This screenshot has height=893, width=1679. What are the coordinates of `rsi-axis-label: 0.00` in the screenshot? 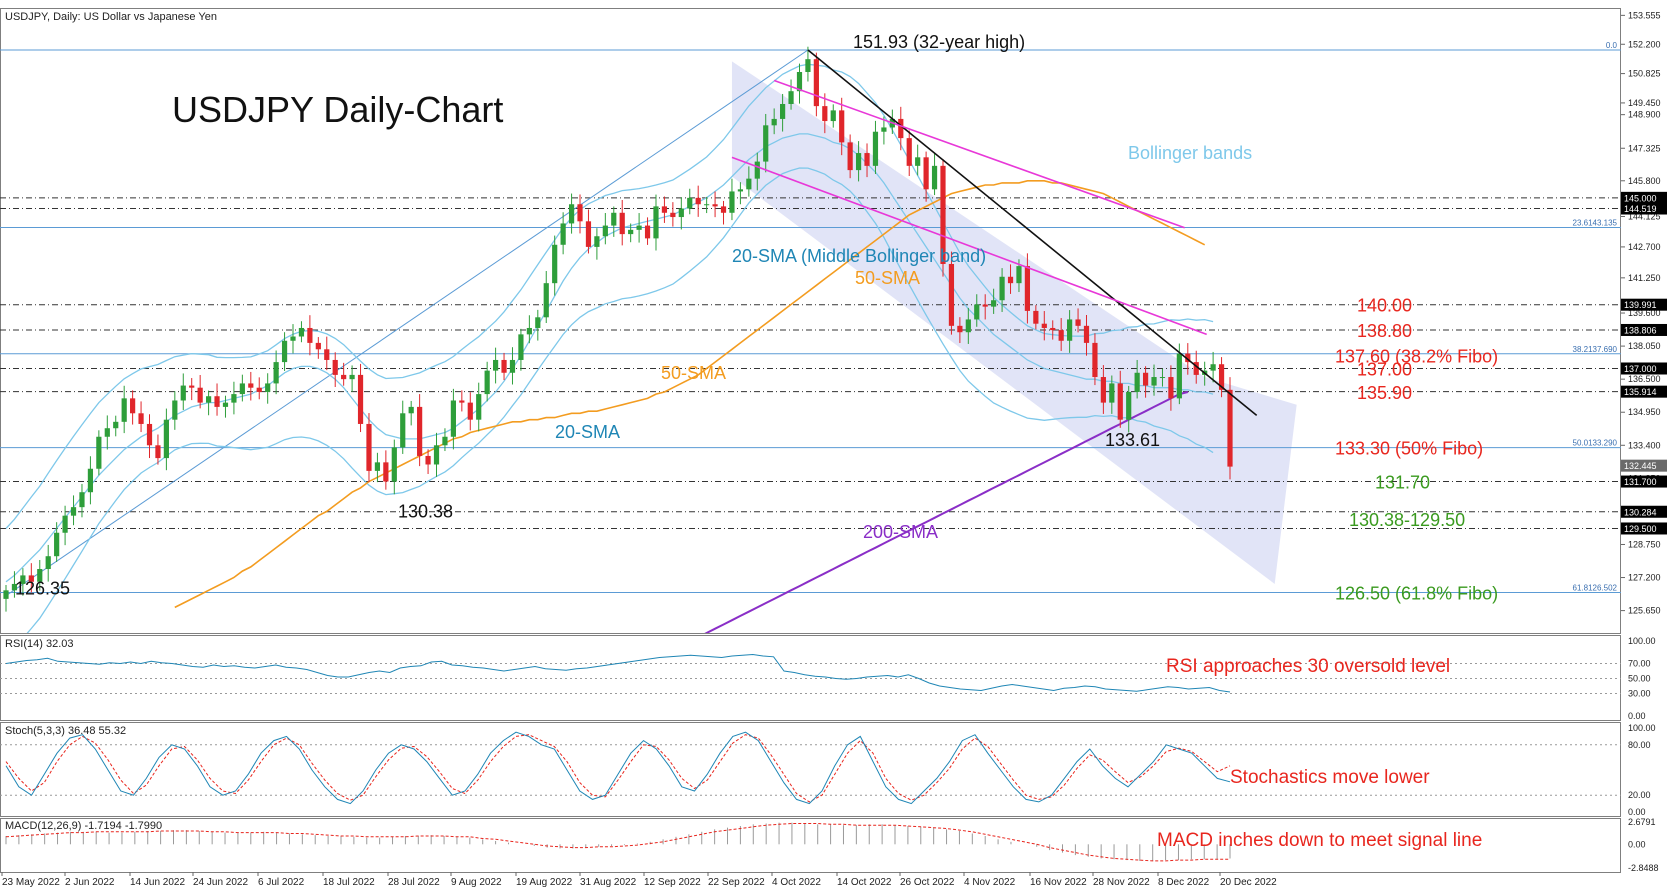 It's located at (1637, 716).